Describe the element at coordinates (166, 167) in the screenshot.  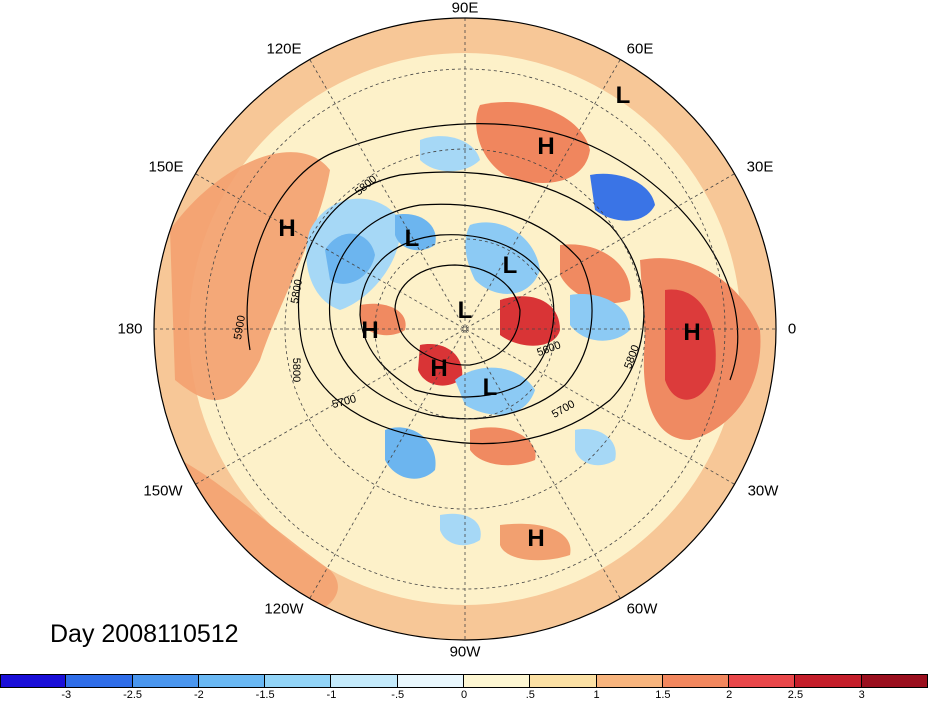
I see `lon-label-150e: 150E` at that location.